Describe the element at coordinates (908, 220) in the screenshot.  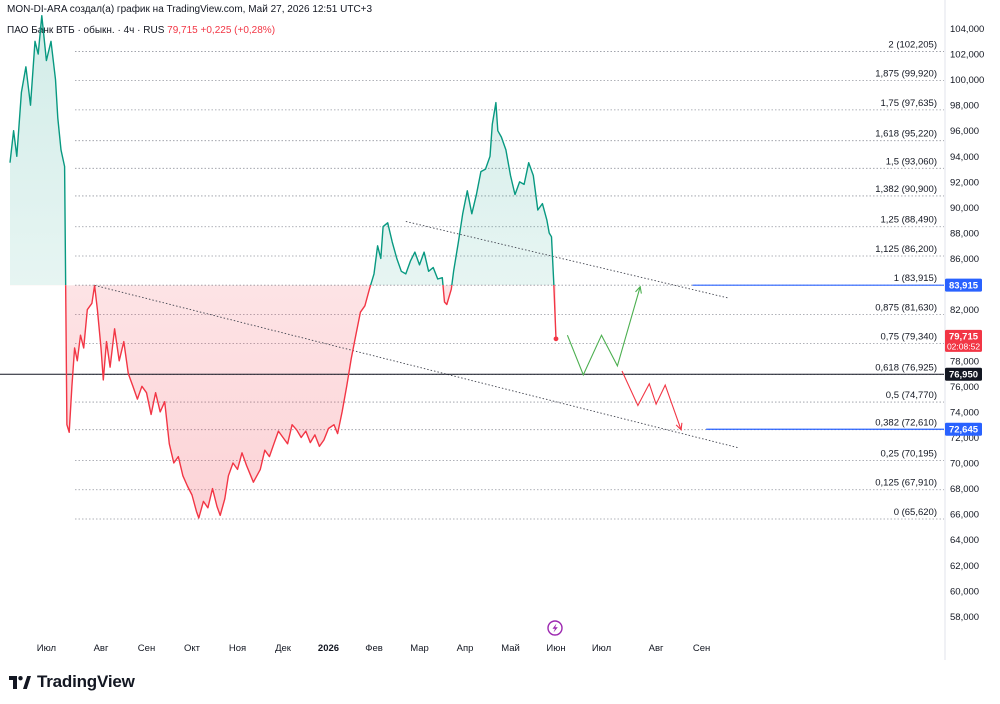
I see `fib-level-label: 1,25 (88,490)` at that location.